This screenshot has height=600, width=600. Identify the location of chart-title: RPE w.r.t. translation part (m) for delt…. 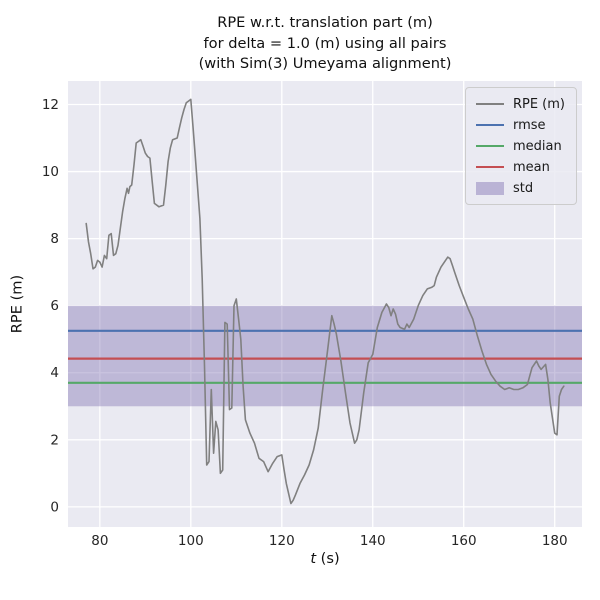
(325, 44).